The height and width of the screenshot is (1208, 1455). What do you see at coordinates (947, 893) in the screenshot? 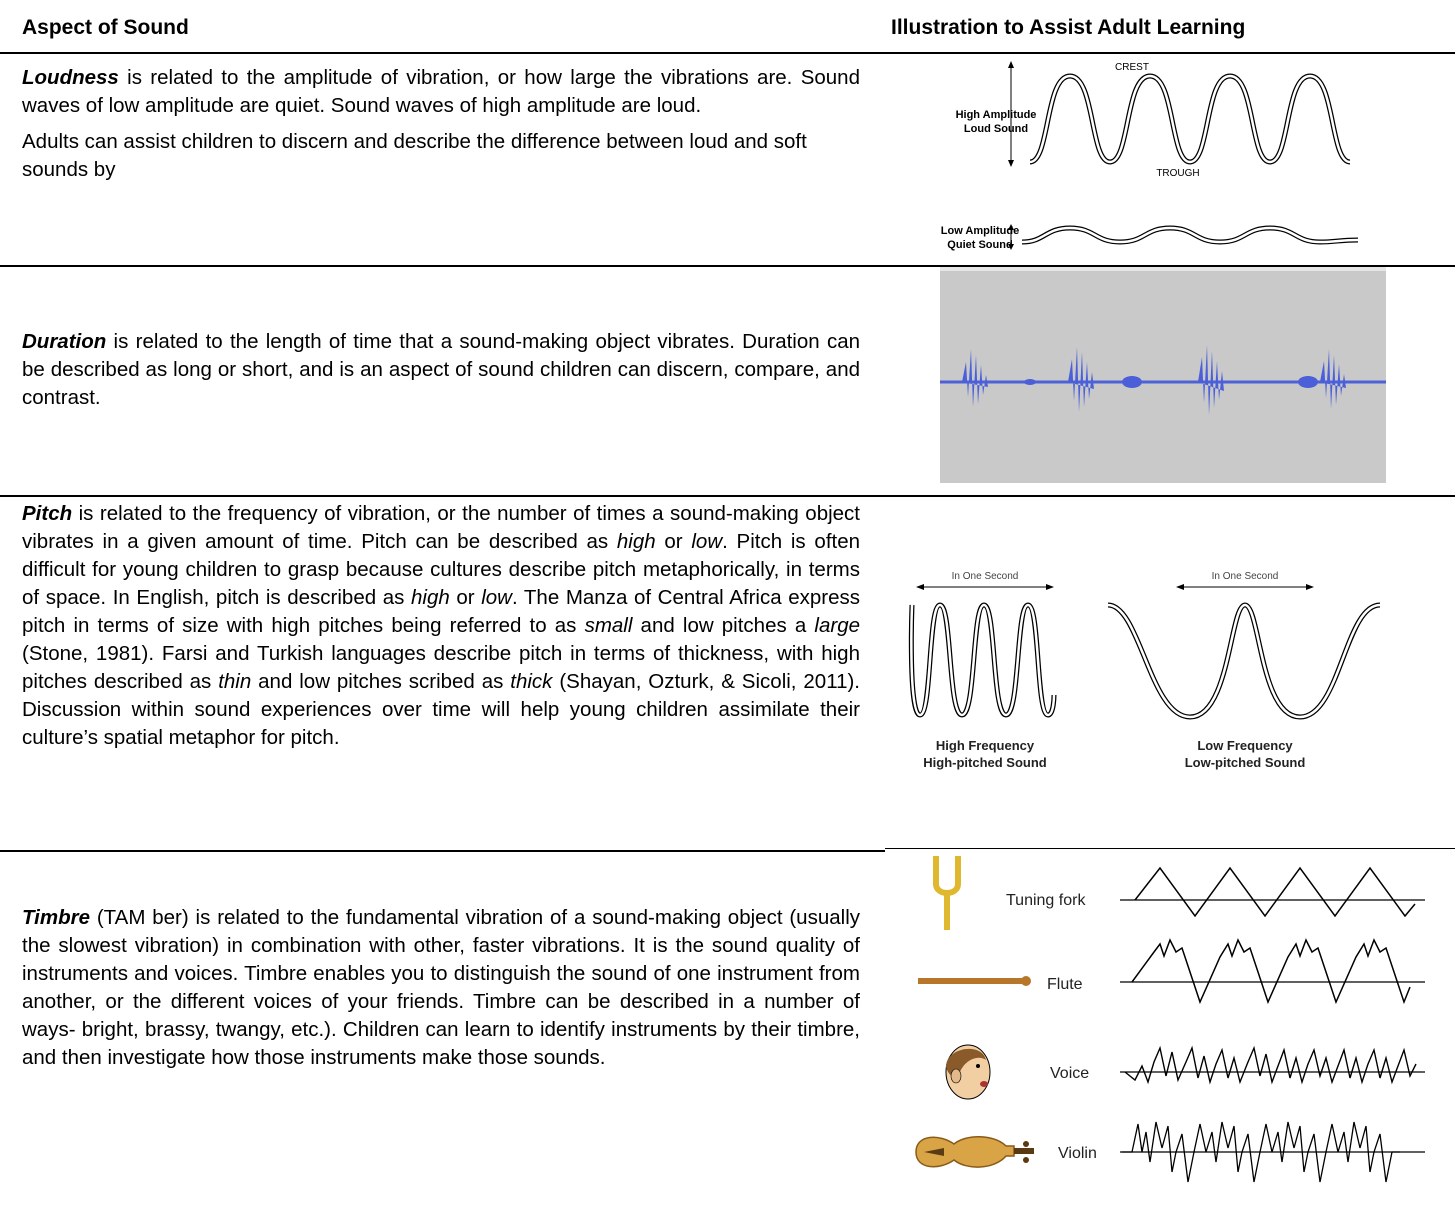
I see `tuning-fork-icon` at bounding box center [947, 893].